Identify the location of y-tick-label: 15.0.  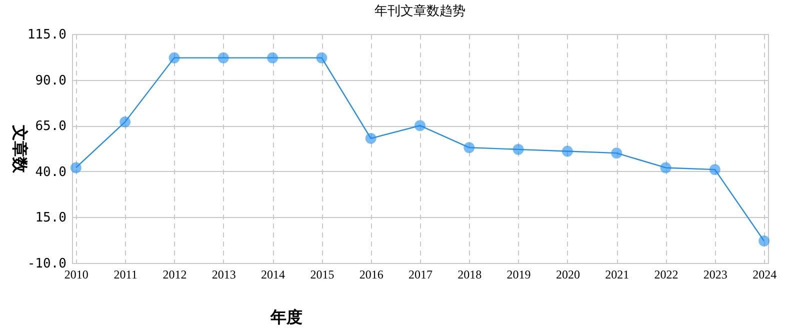
(50, 218).